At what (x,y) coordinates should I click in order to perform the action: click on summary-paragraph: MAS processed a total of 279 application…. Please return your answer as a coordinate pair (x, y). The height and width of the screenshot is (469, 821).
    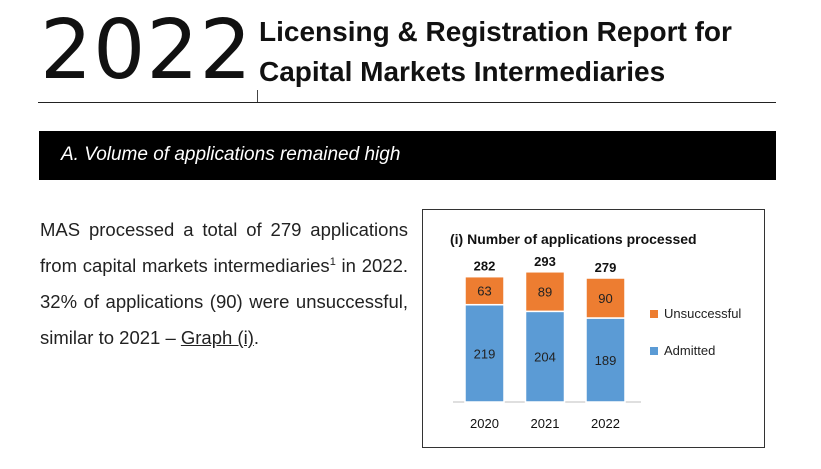
    Looking at the image, I should click on (224, 284).